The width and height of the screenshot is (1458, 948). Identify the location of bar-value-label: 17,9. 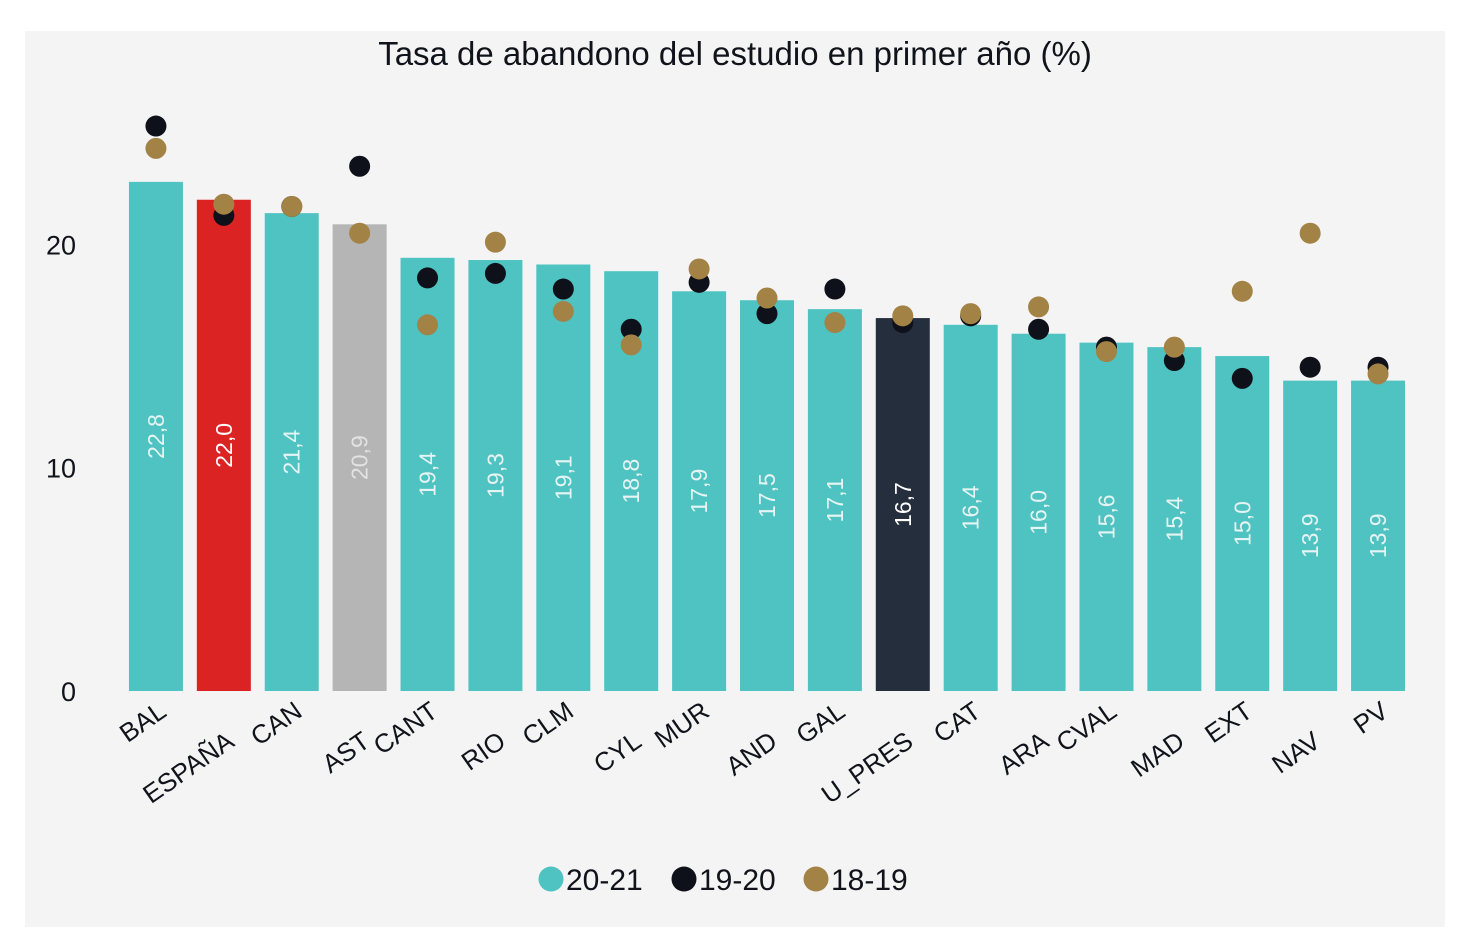
(699, 491).